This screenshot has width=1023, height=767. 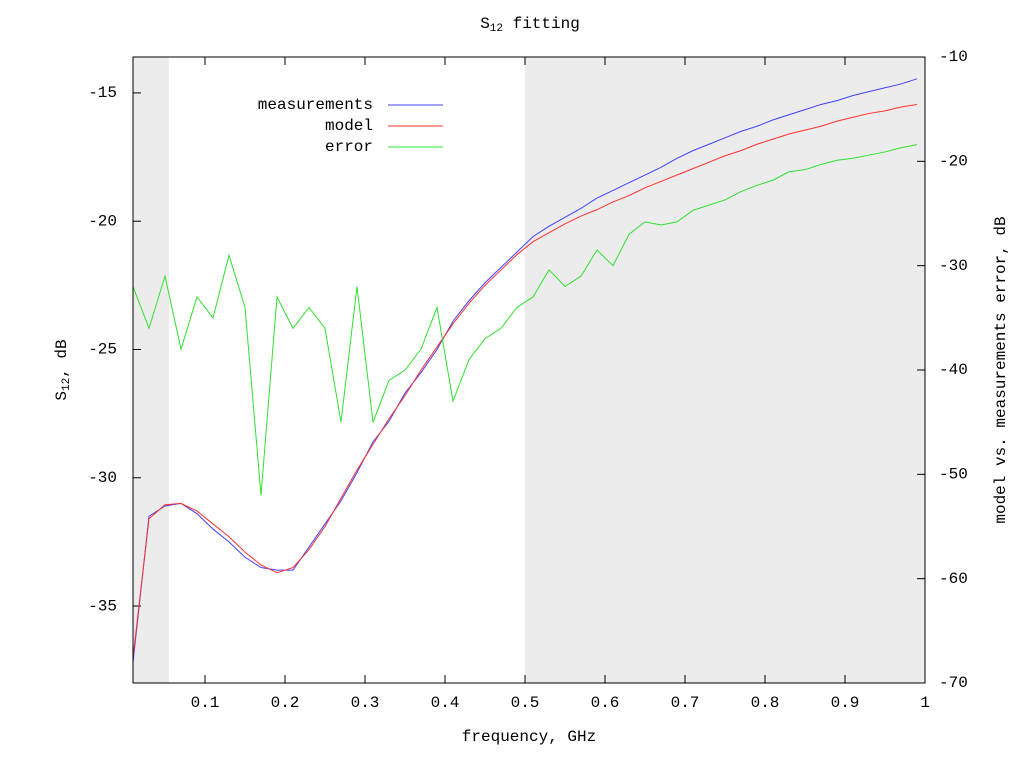 I want to click on y-label-part: , dB, so click(x=62, y=358).